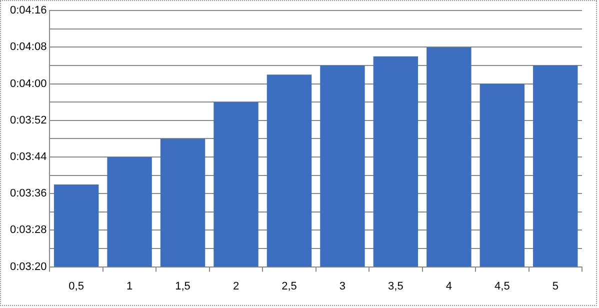 Image resolution: width=599 pixels, height=308 pixels. What do you see at coordinates (396, 286) in the screenshot?
I see `x-tick-label: 3,5` at bounding box center [396, 286].